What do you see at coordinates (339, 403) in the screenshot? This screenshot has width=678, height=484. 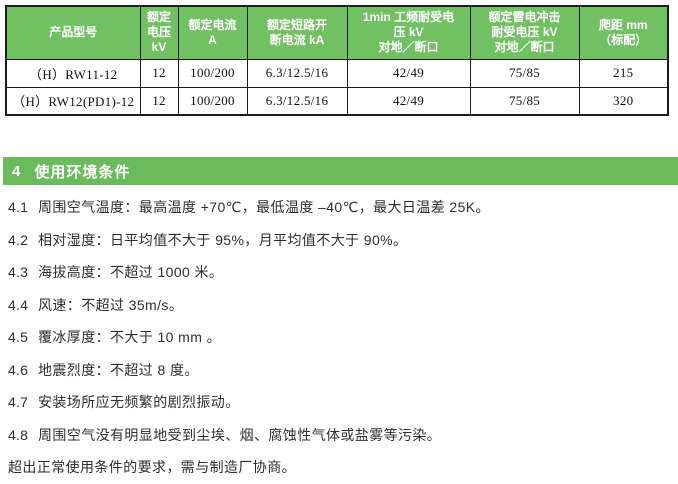 I see `list-item: 4.7 安装场所应无频繁的剧烈振动。` at bounding box center [339, 403].